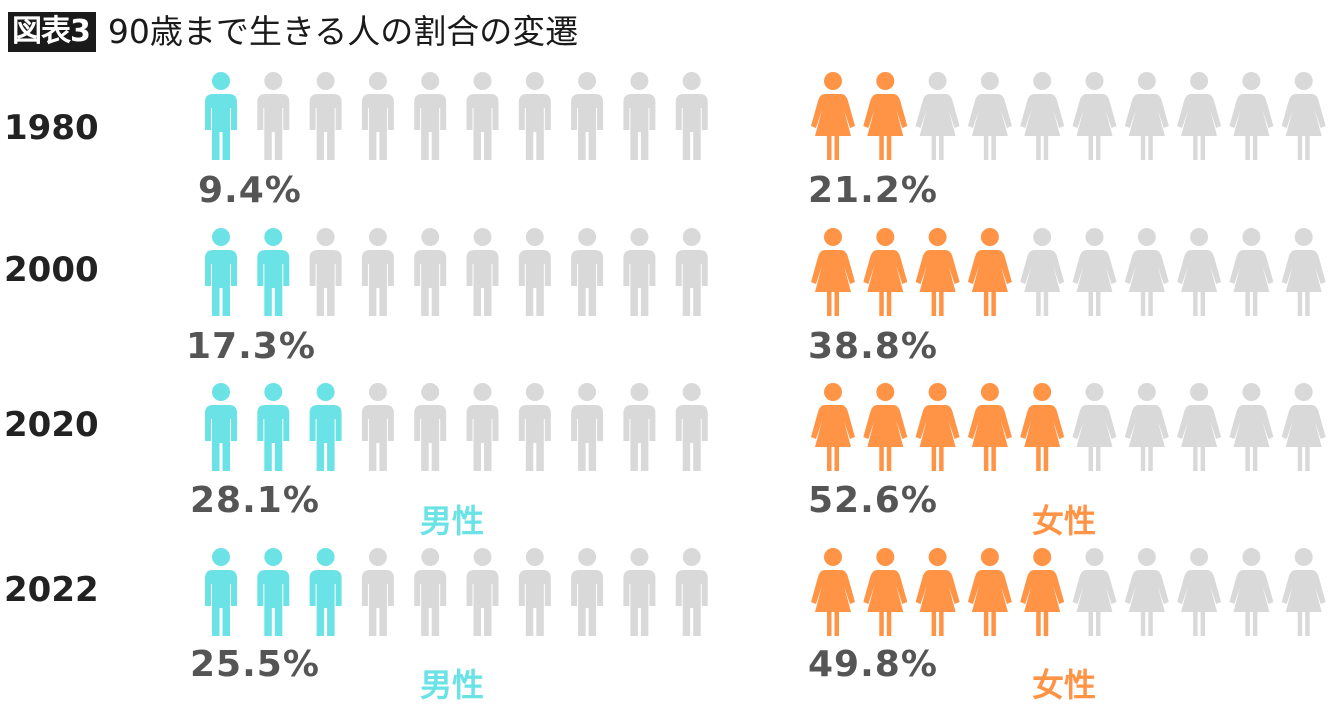 This screenshot has height=706, width=1340. I want to click on year-label-2022: 2022, so click(51, 590).